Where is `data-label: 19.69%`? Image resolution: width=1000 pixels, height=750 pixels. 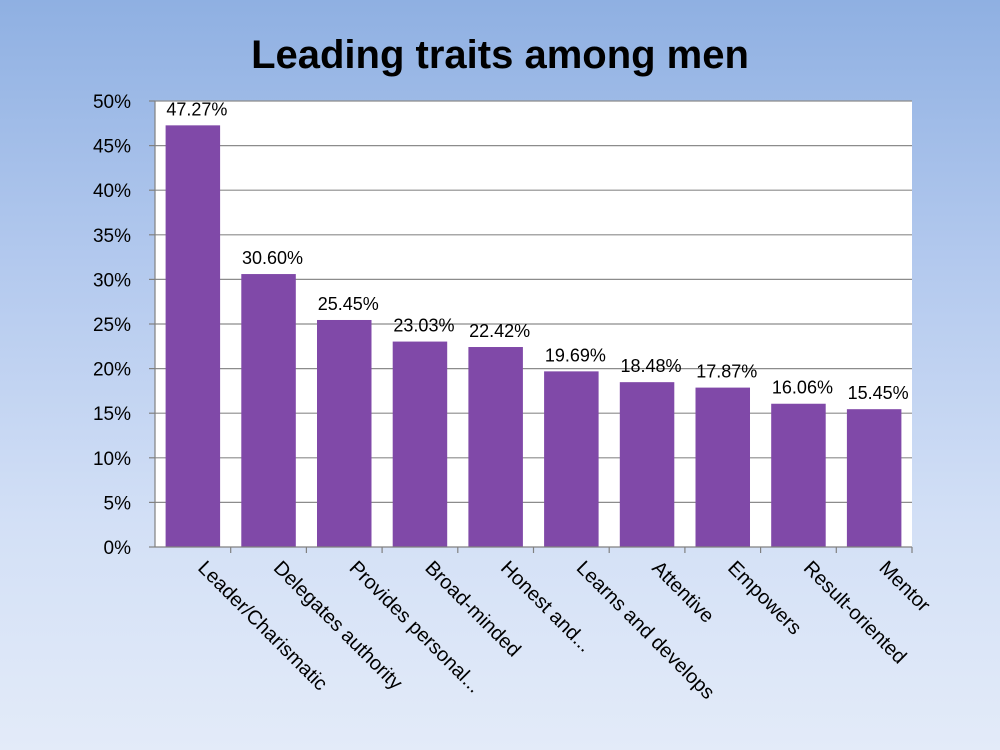
data-label: 19.69% is located at coordinates (575, 355).